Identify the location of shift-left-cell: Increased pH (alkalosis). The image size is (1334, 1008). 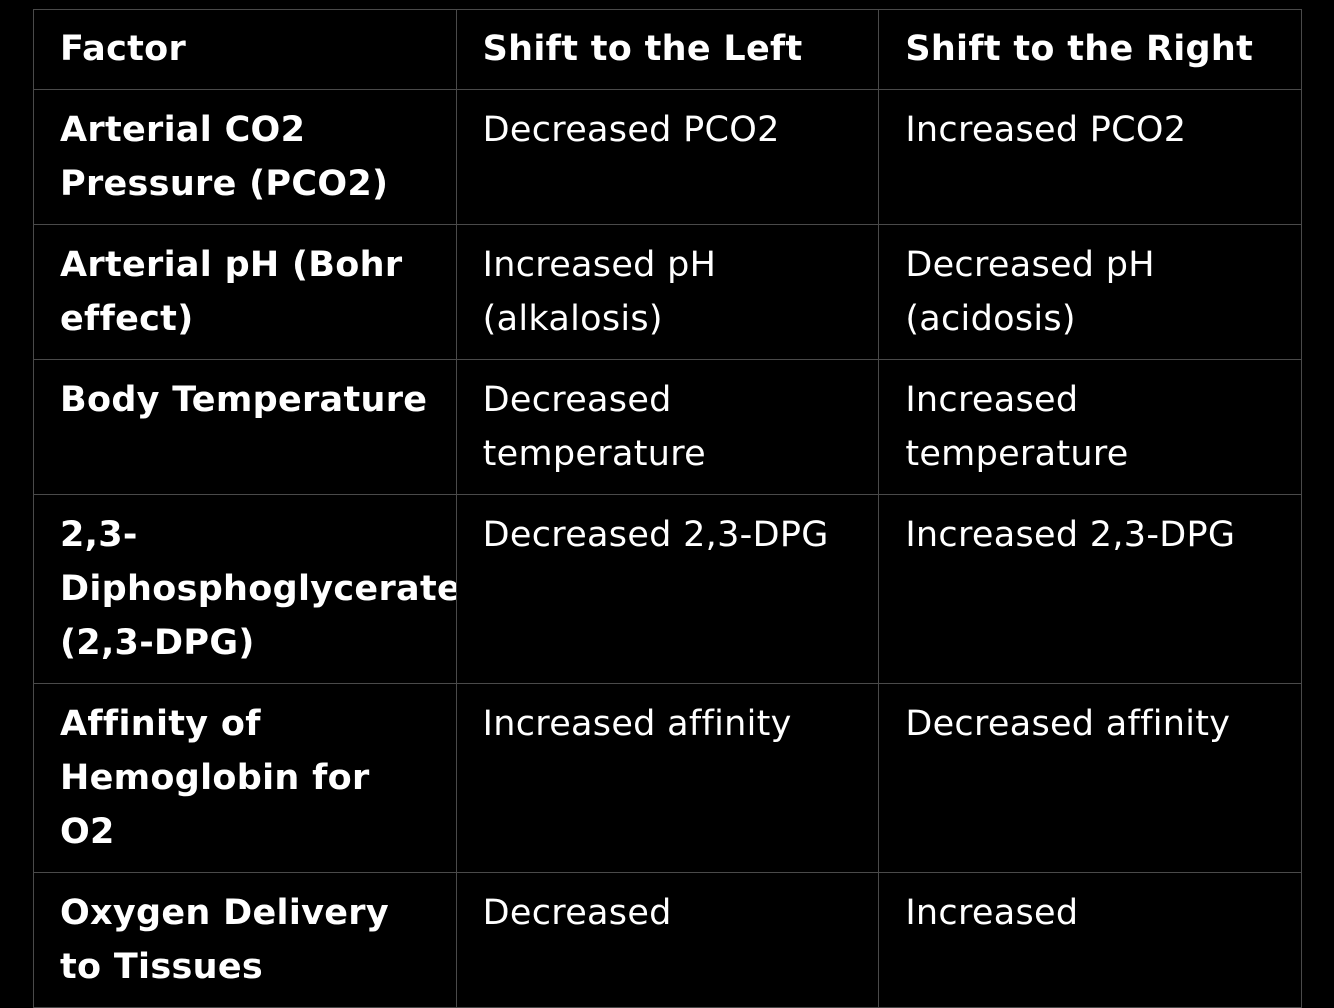
(667, 292).